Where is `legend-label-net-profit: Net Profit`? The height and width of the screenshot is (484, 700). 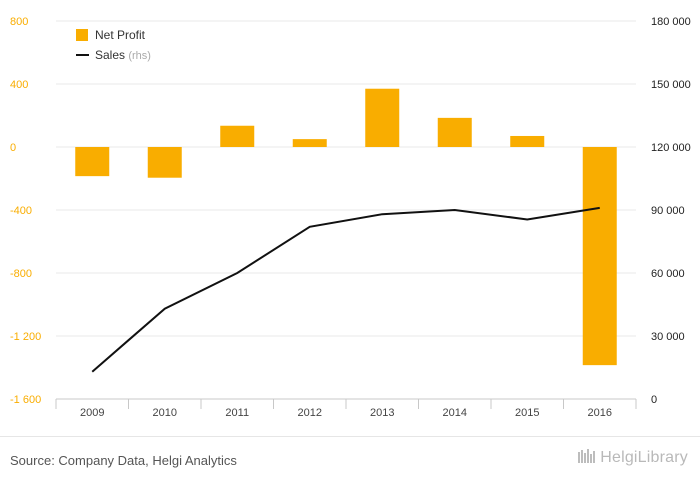
legend-label-net-profit: Net Profit is located at coordinates (120, 35).